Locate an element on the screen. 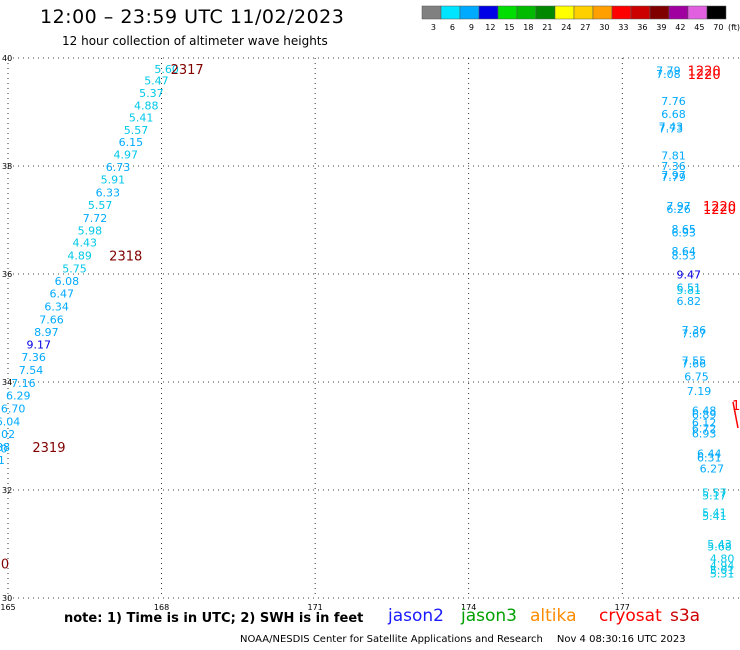 The height and width of the screenshot is (650, 740). wave-height-point: 6.15 is located at coordinates (131, 142).